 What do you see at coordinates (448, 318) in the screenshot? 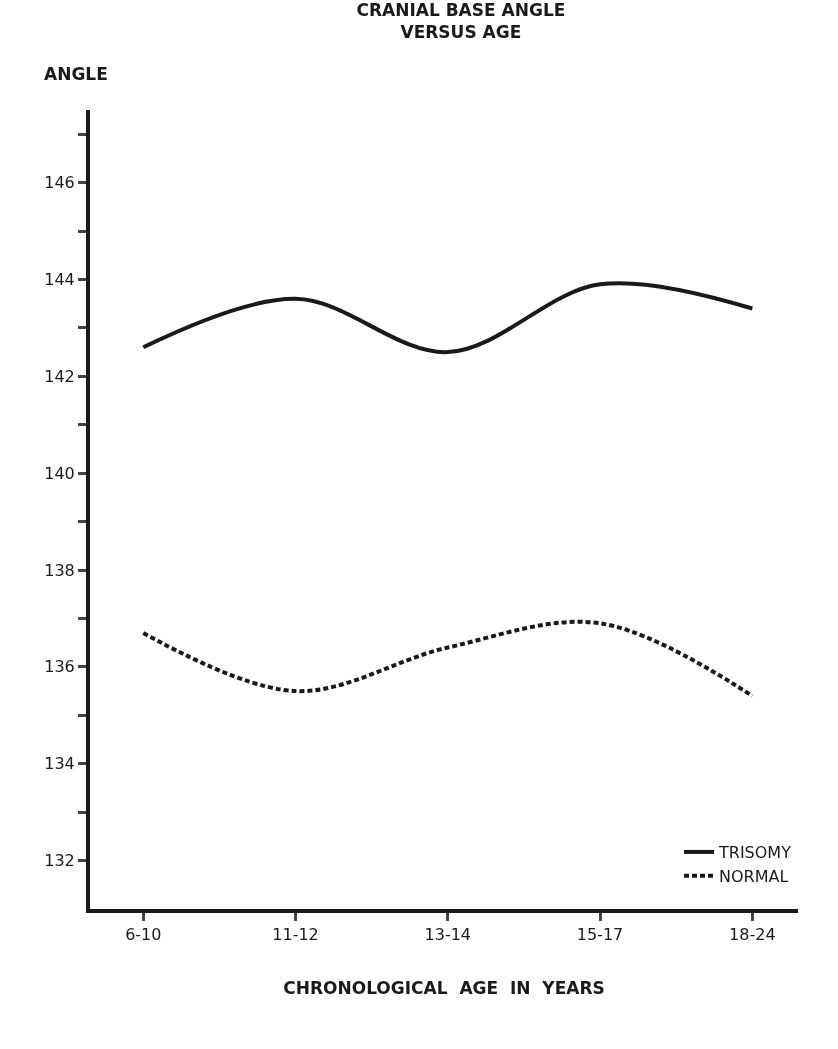
I see `line-series` at bounding box center [448, 318].